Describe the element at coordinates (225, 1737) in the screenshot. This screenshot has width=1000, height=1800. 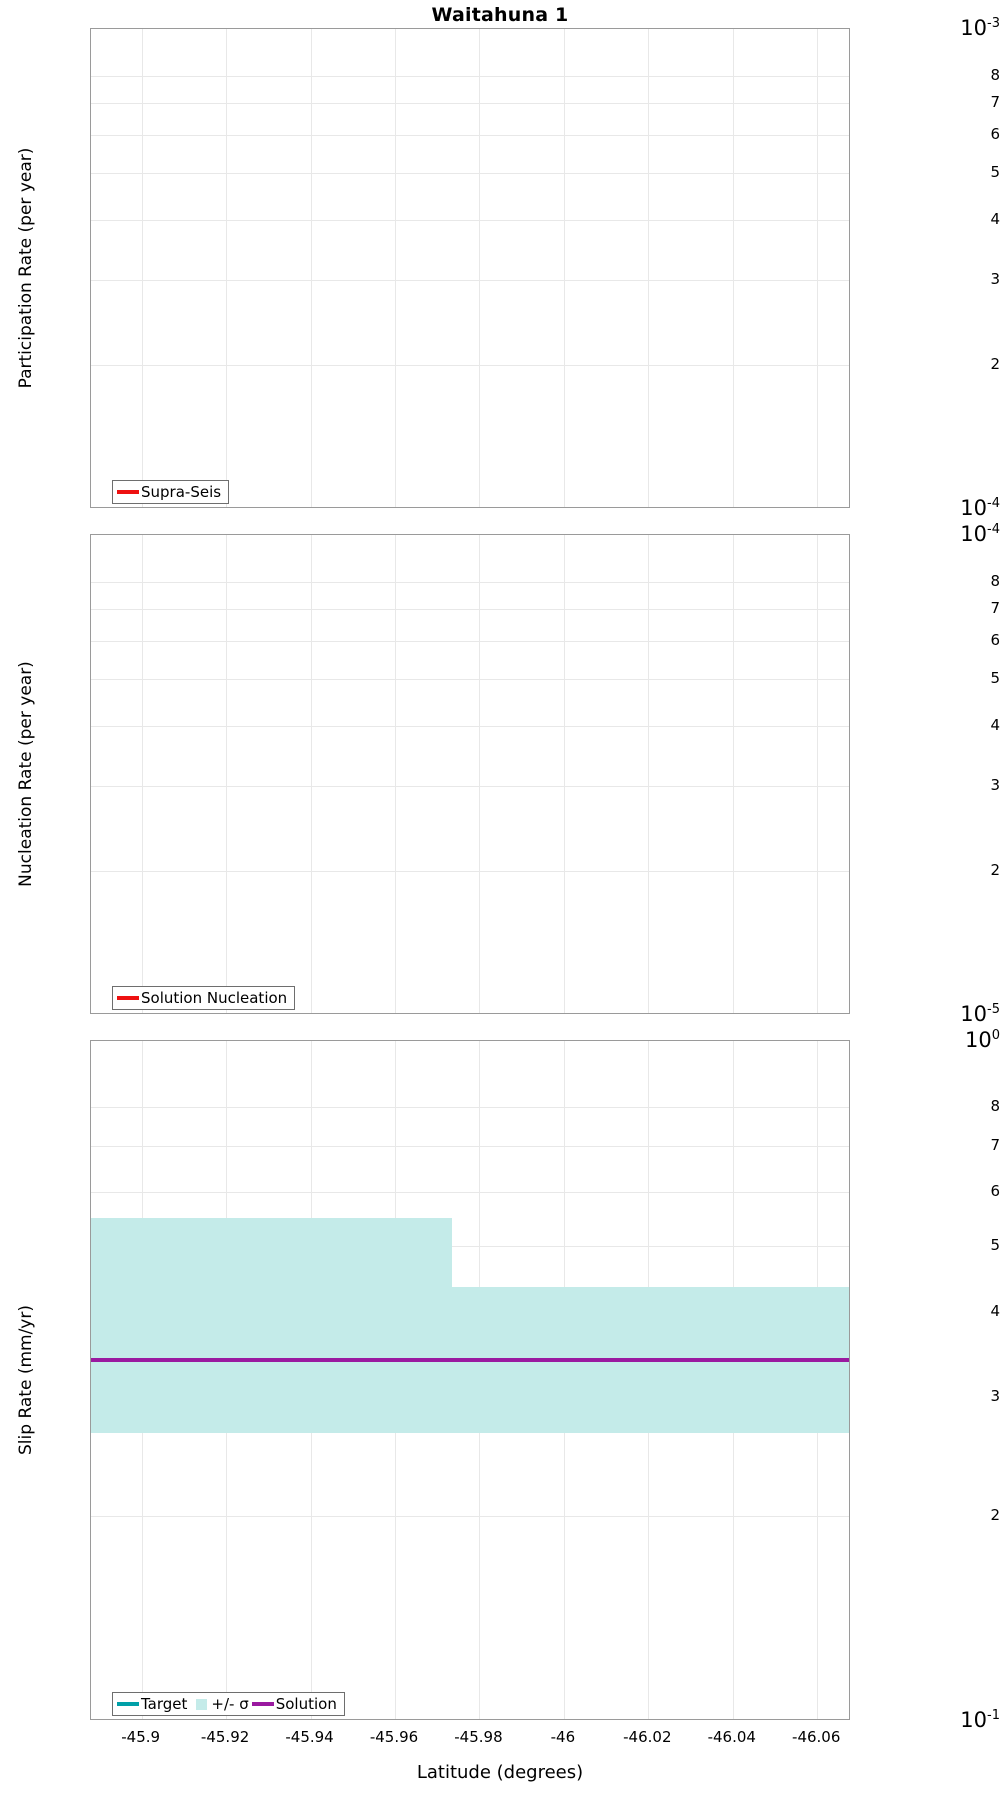
I see `x-axis-tick-label: -45.92` at that location.